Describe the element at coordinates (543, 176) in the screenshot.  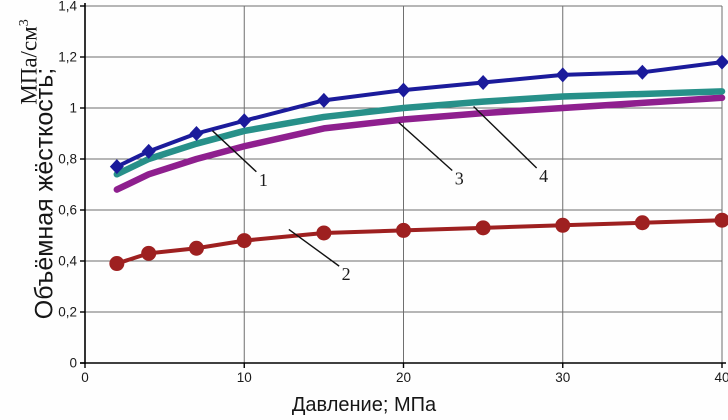
I see `curve-label-4: 4` at that location.